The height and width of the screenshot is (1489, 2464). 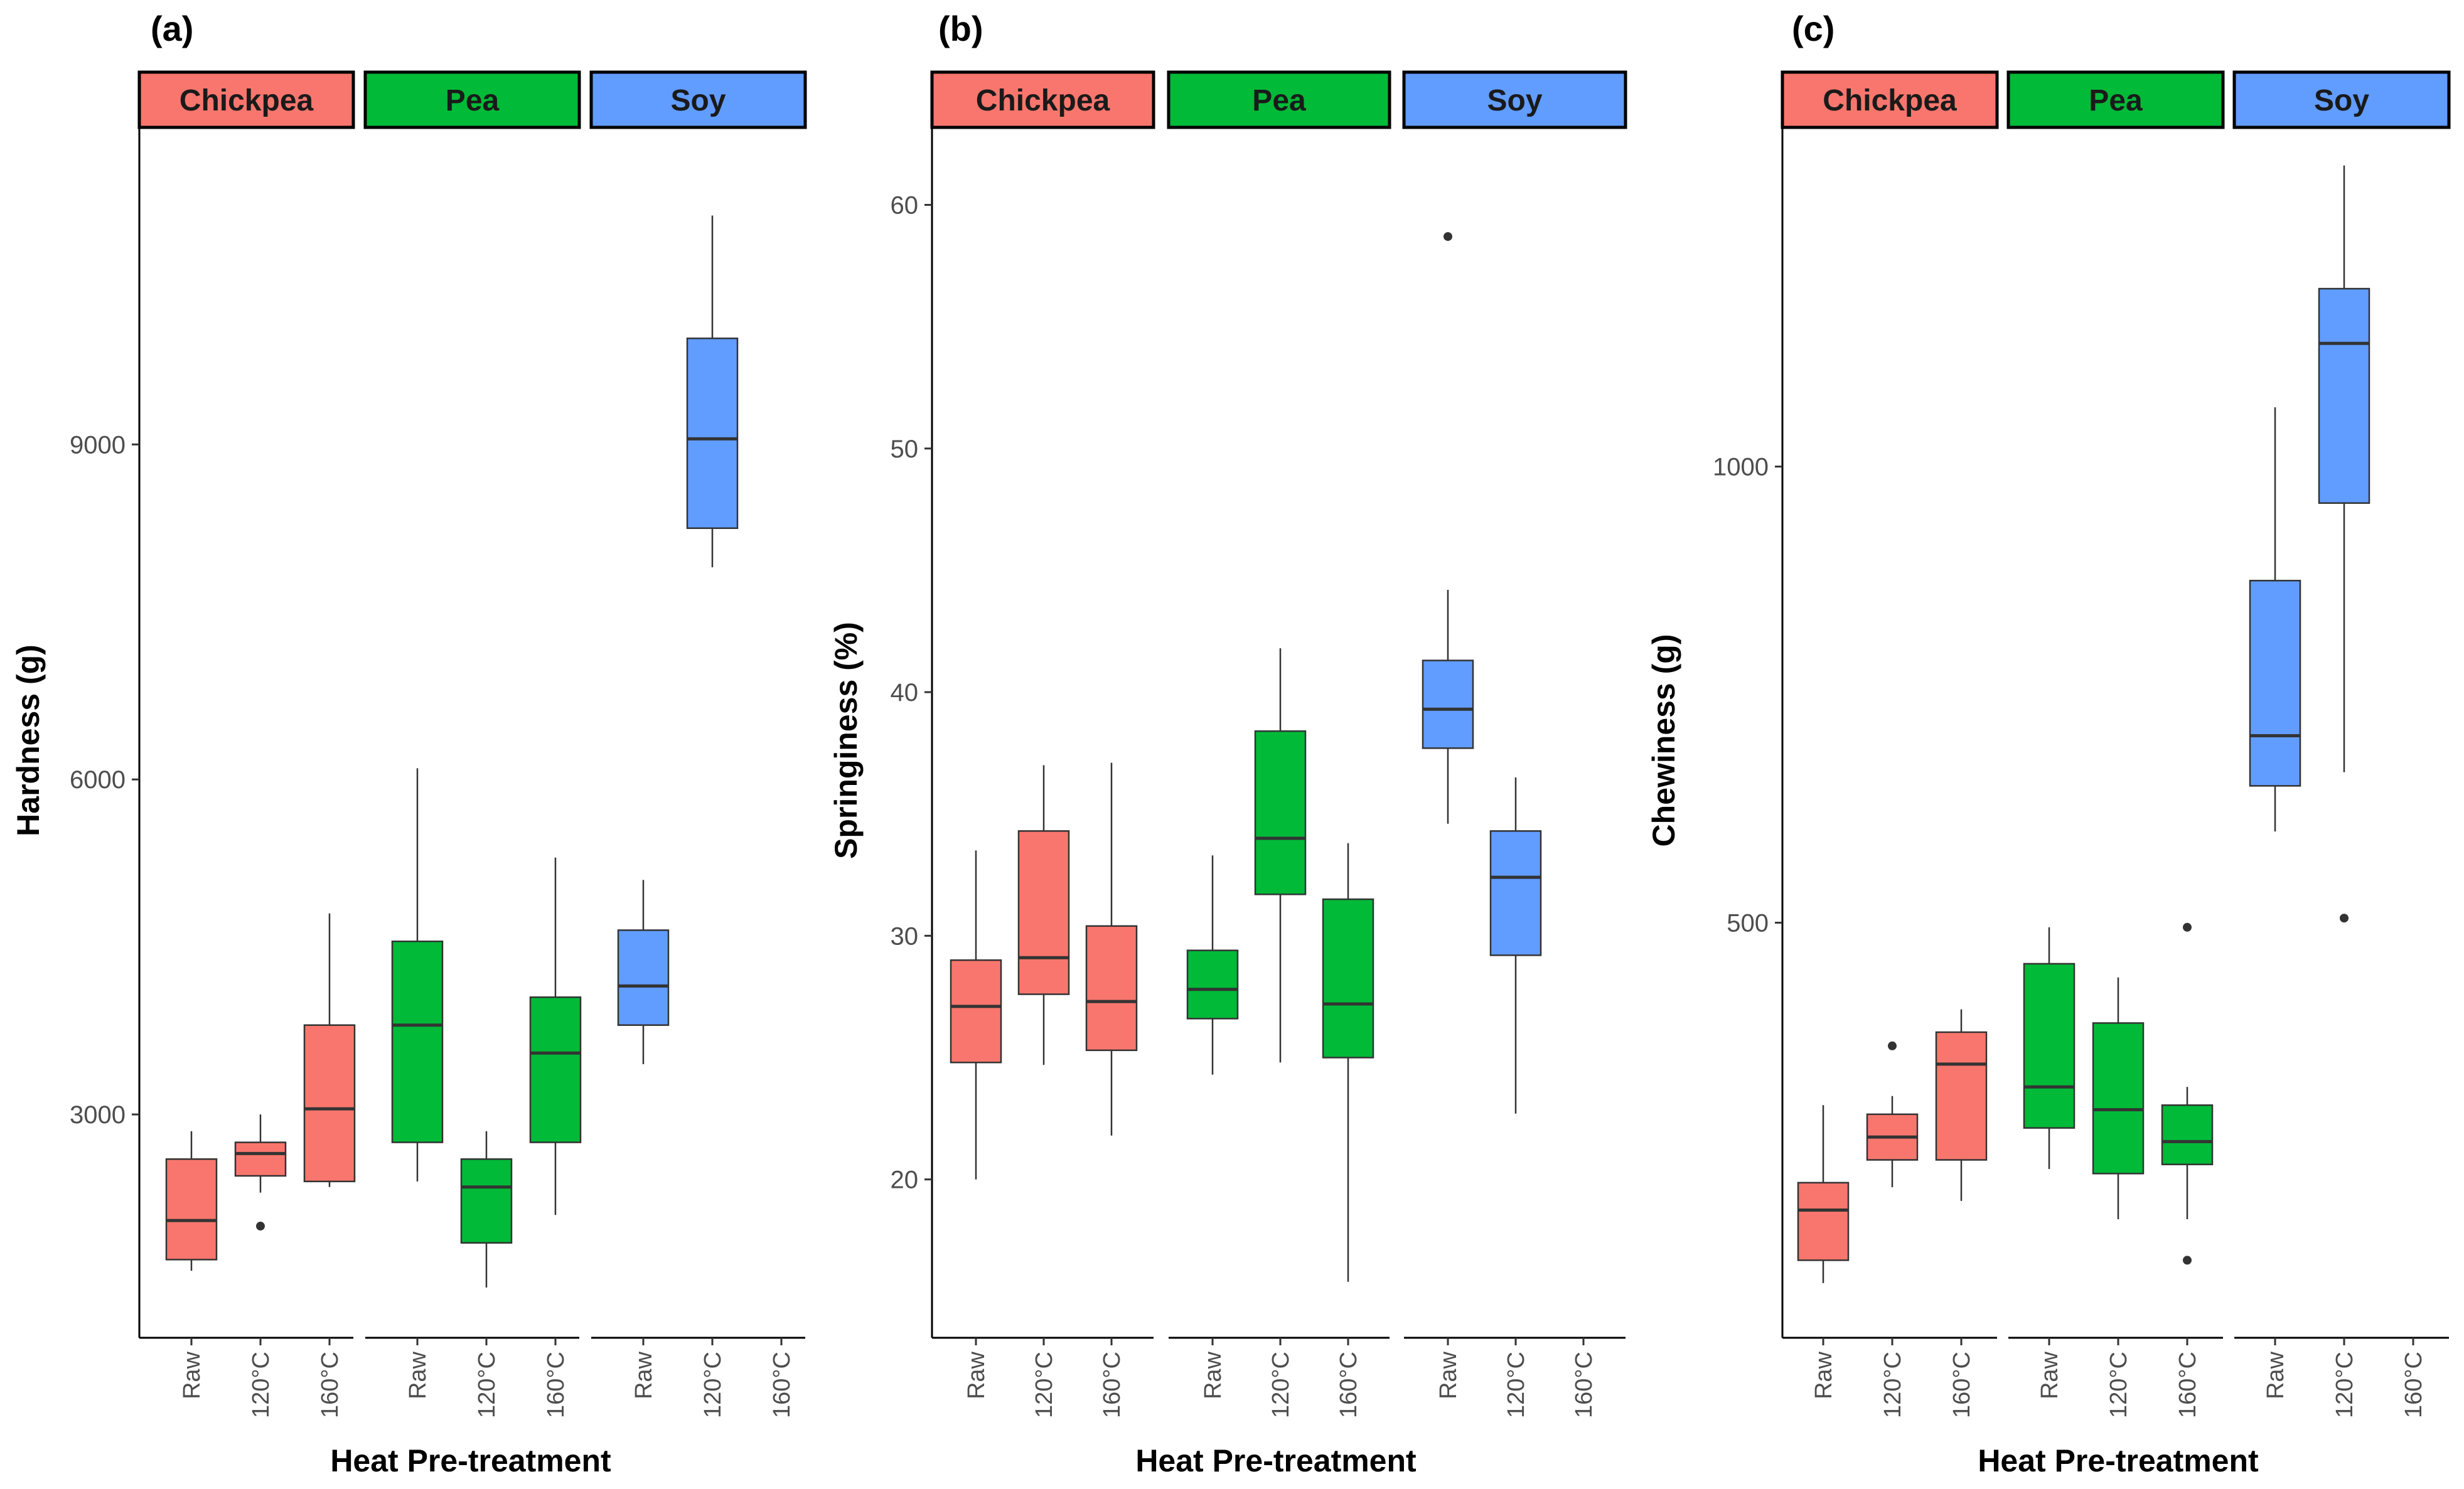 What do you see at coordinates (98, 780) in the screenshot?
I see `y-tick-label: 6000` at bounding box center [98, 780].